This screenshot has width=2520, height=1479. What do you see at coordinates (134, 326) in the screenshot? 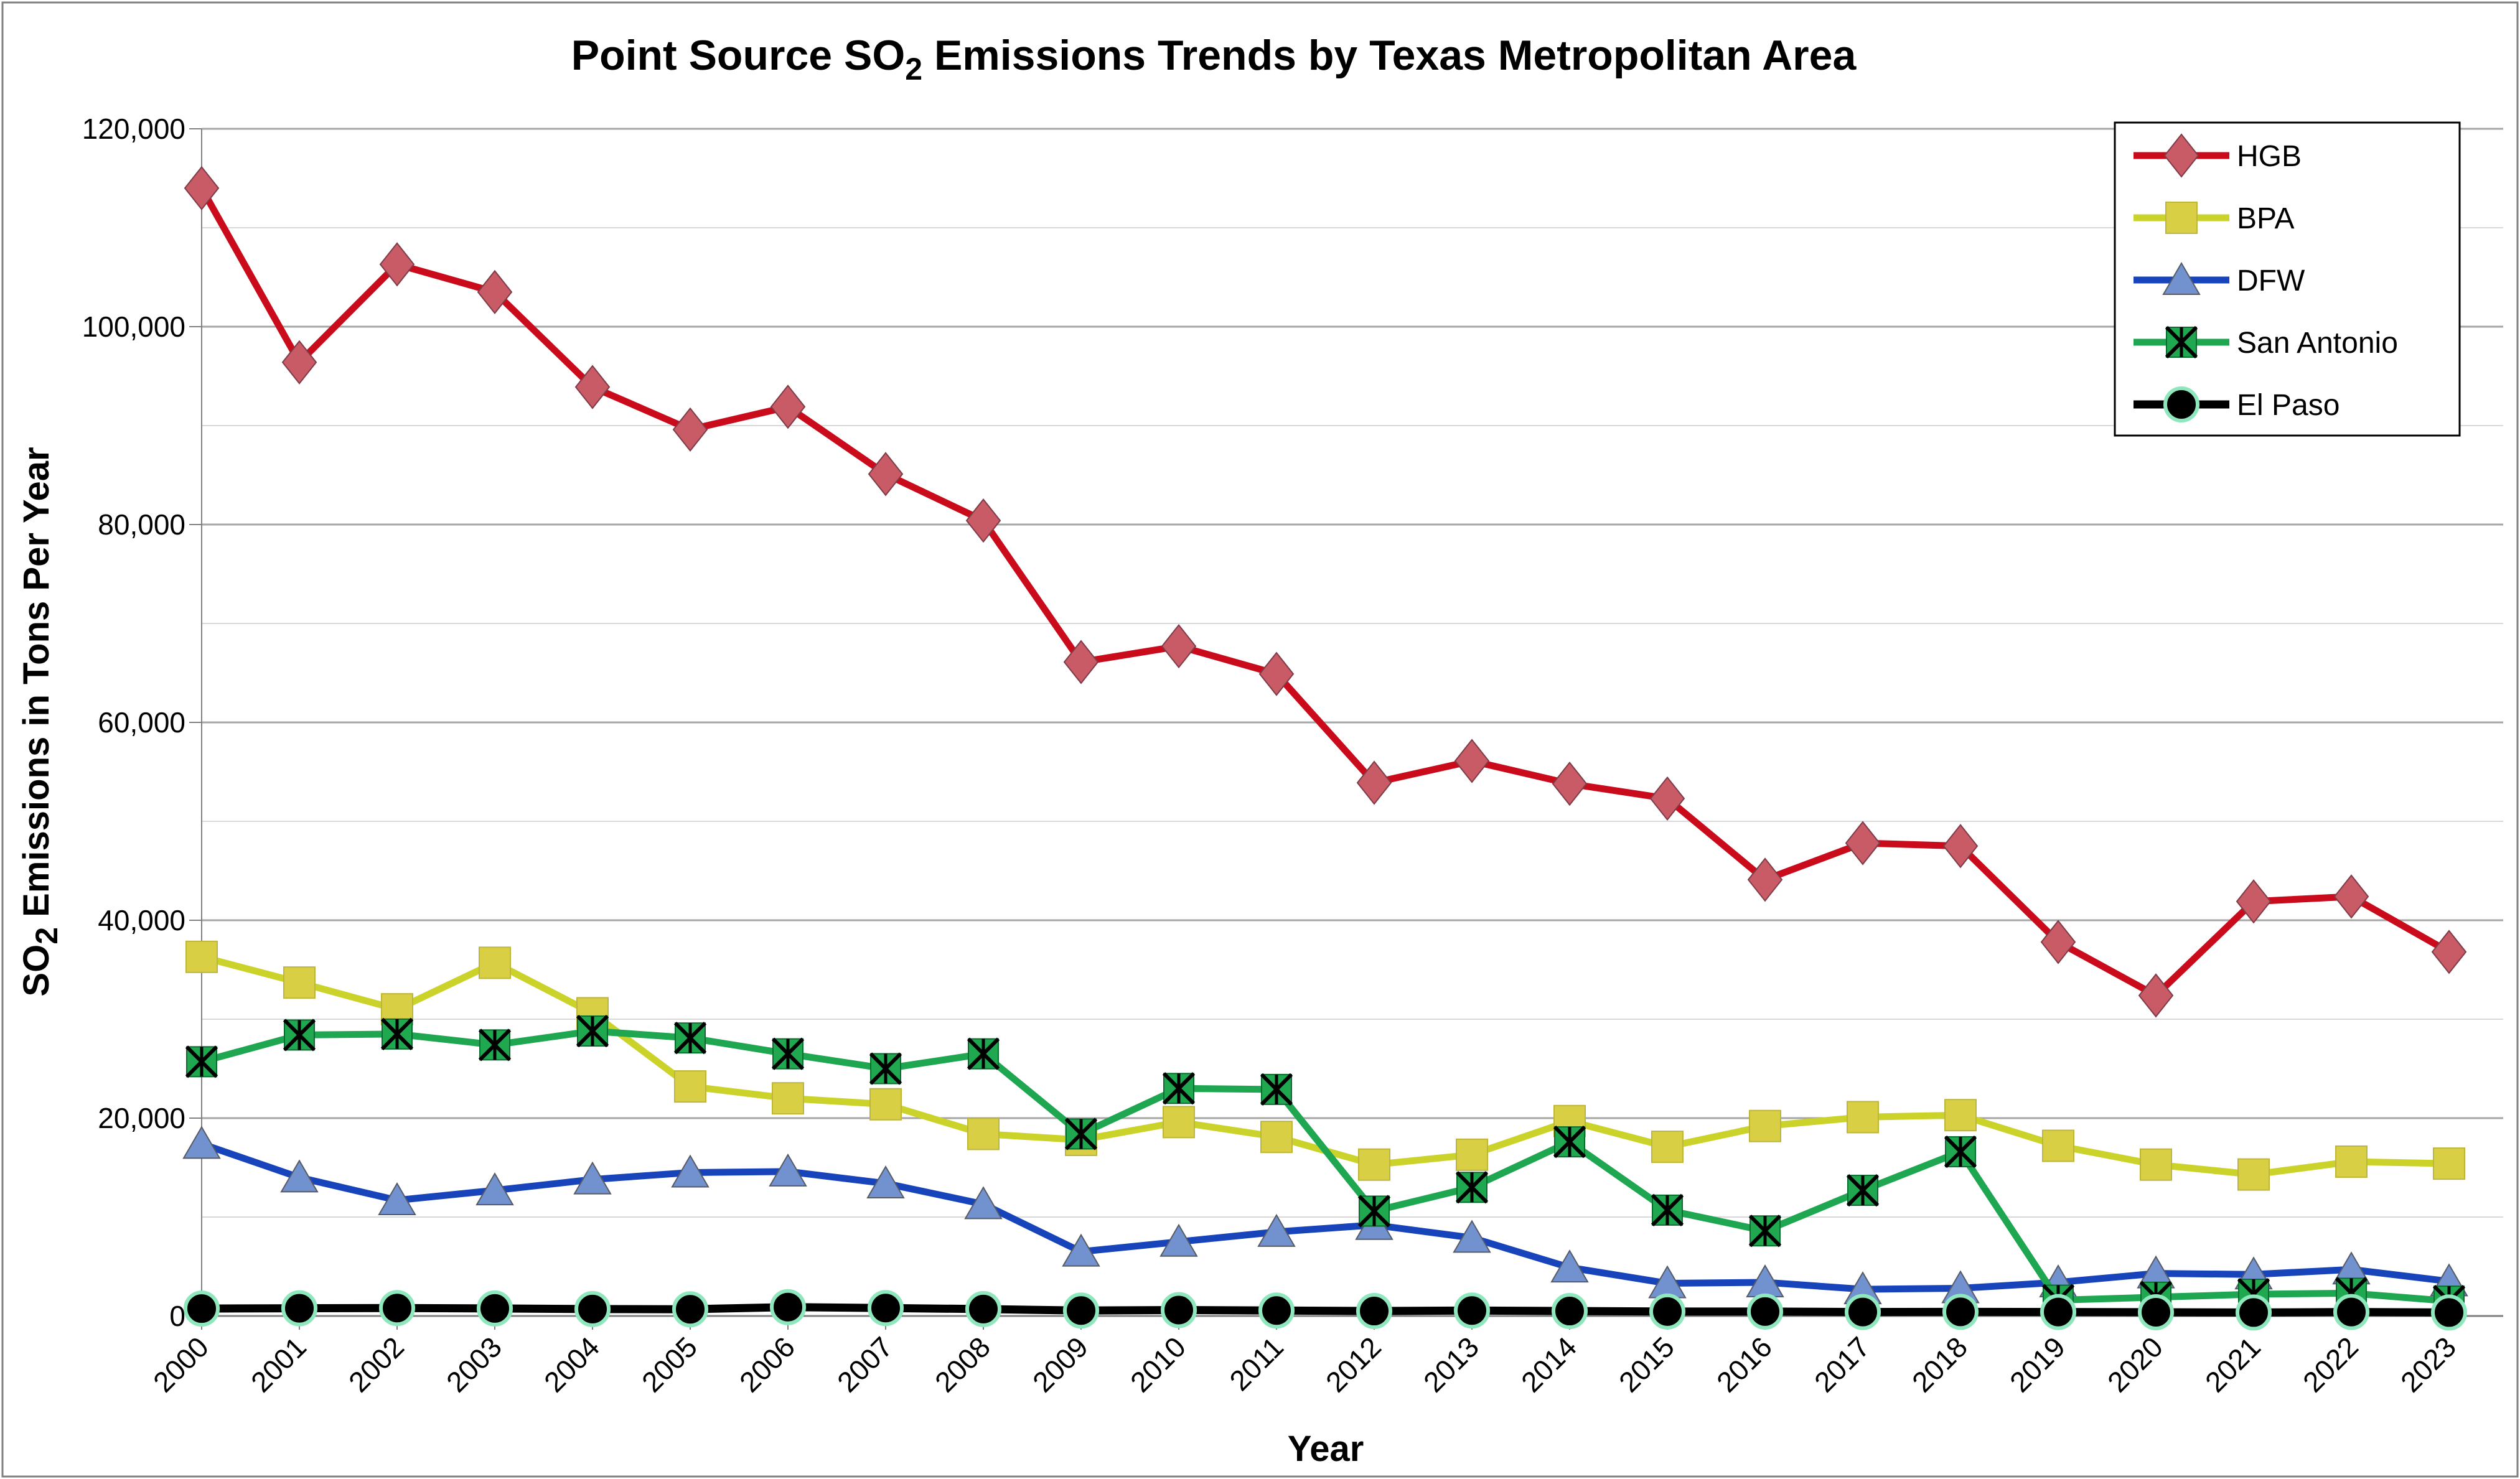
I see `y-tick-label-100,000: 100,000` at bounding box center [134, 326].